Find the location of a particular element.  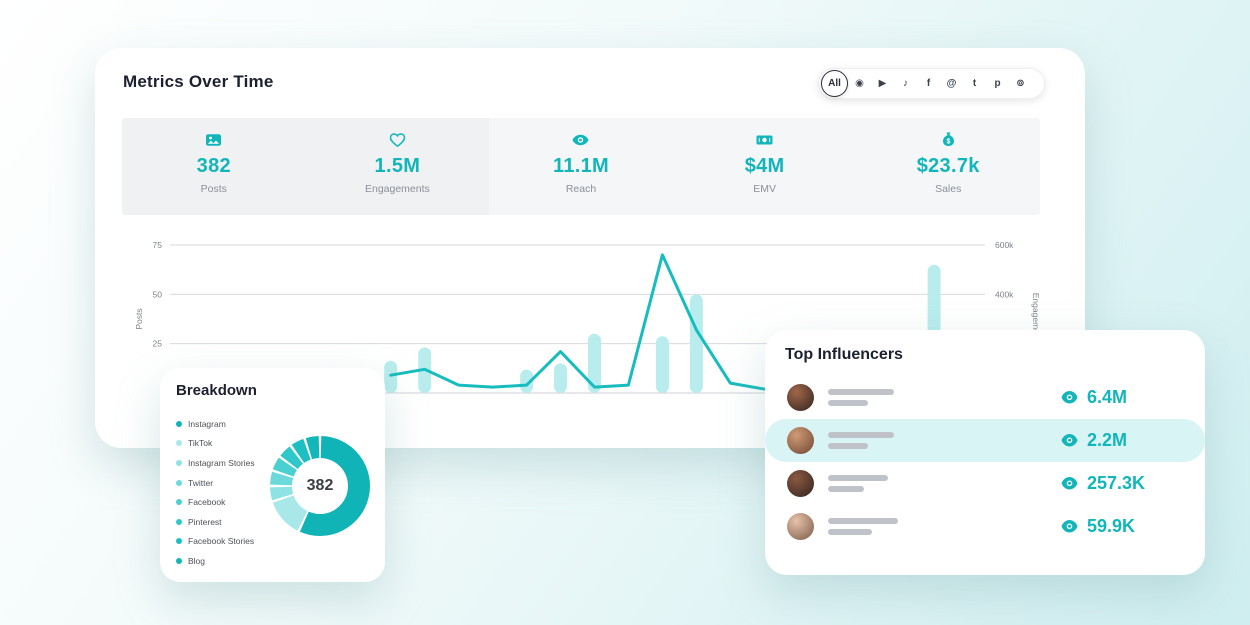

influencer-row: 59.9K is located at coordinates (985, 526).